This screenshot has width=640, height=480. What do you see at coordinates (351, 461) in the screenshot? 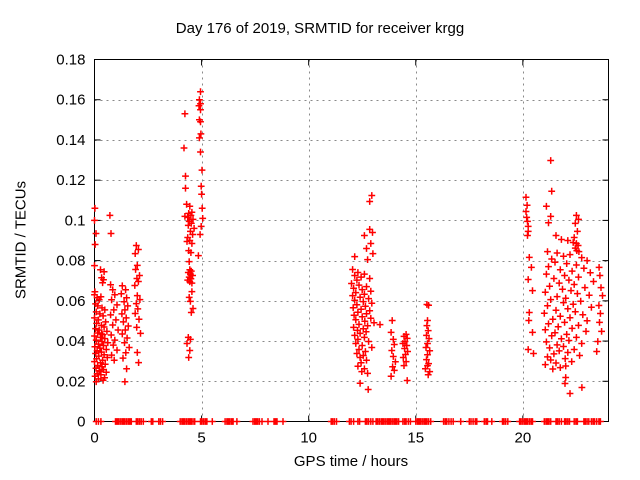
I see `x-axis-label: GPS time / hours` at bounding box center [351, 461].